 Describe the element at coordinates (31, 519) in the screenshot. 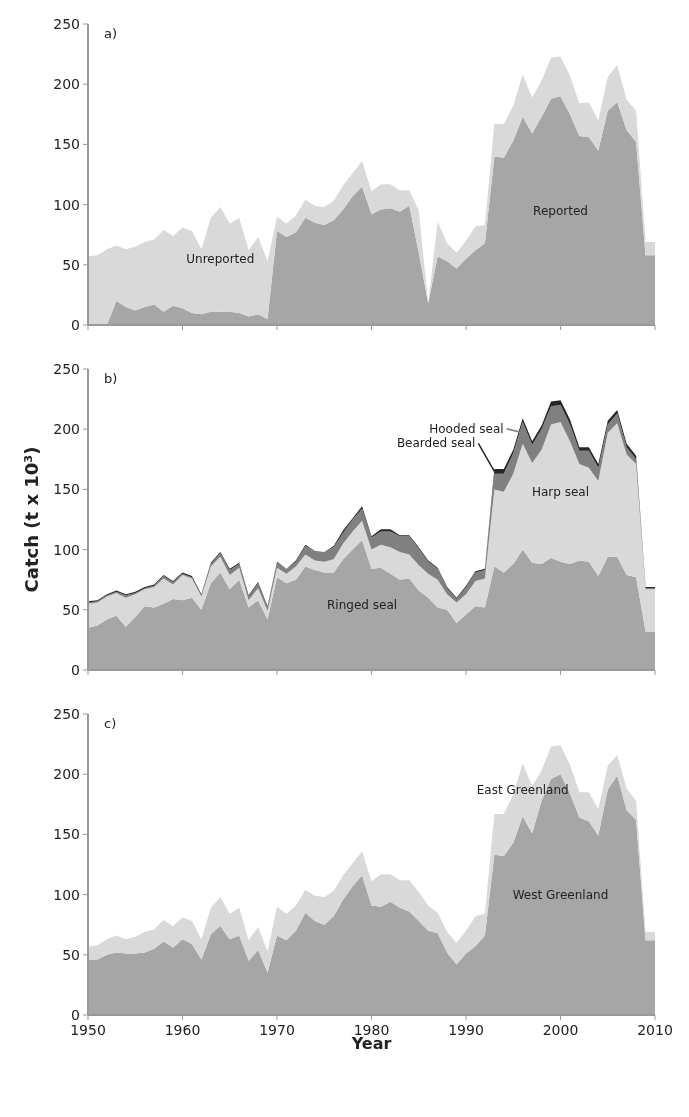

I see `y-axis-title: Catch (t x 10³)` at that location.